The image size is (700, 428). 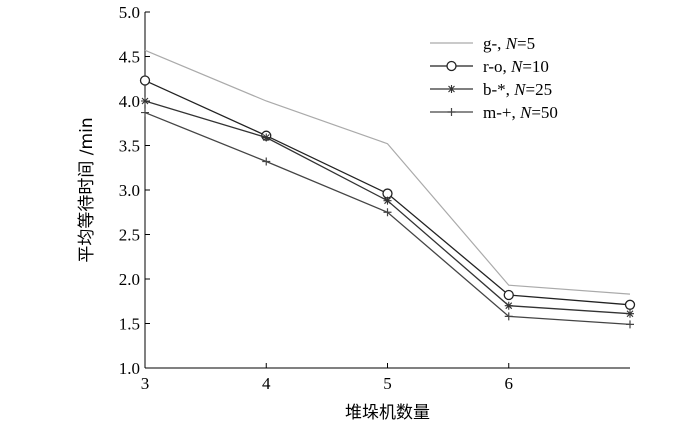 I want to click on legend-item-2: r-o, N=10, so click(x=489, y=66).